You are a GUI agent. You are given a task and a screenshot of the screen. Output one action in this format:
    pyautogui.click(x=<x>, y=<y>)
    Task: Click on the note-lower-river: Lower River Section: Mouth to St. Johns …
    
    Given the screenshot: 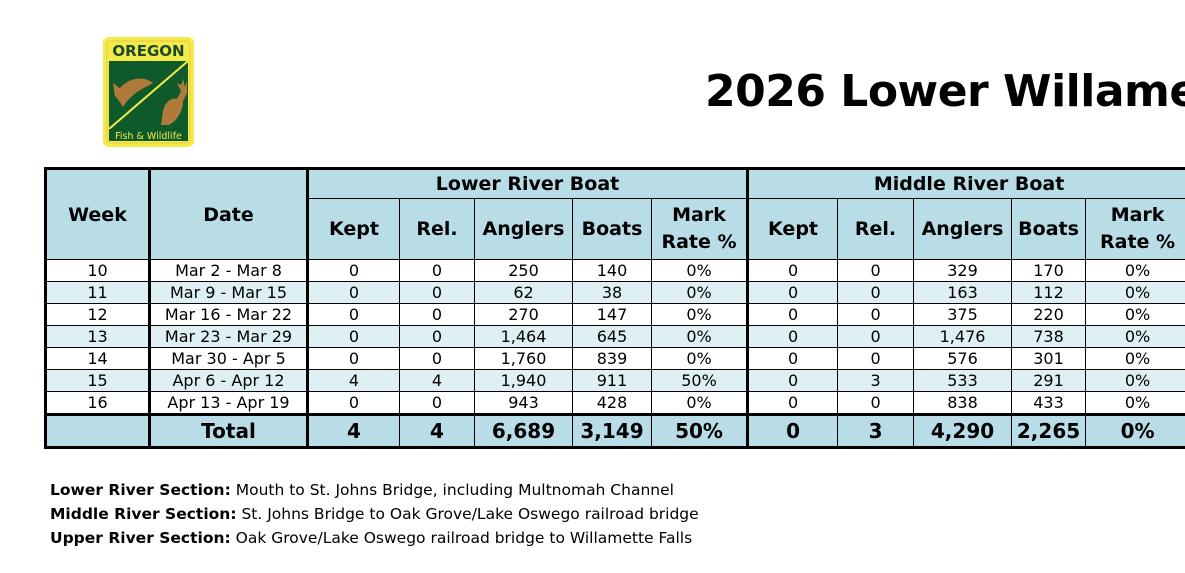 What is the action you would take?
    pyautogui.click(x=374, y=490)
    